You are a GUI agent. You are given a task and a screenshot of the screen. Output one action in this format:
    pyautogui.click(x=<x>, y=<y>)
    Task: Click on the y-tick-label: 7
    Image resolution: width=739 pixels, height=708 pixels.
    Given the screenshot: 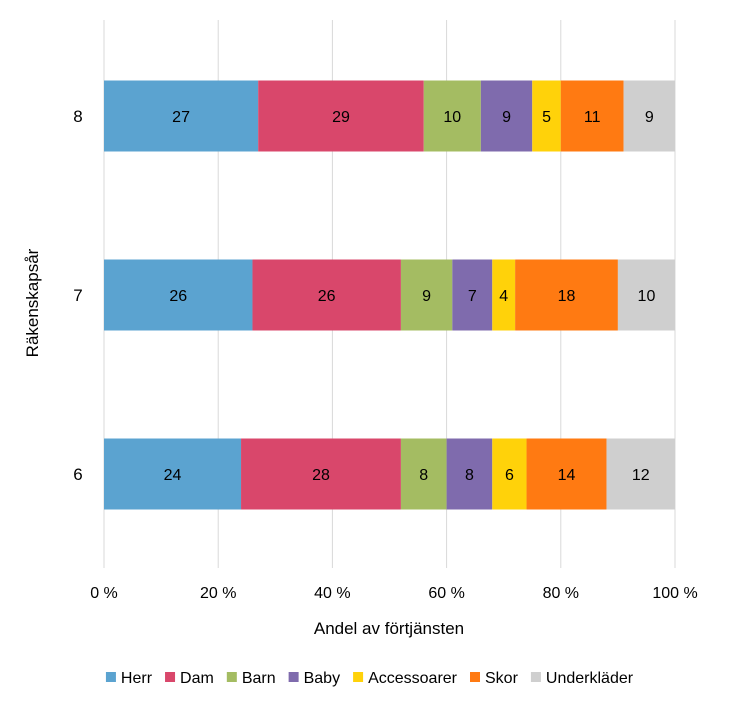 What is the action you would take?
    pyautogui.click(x=77, y=295)
    